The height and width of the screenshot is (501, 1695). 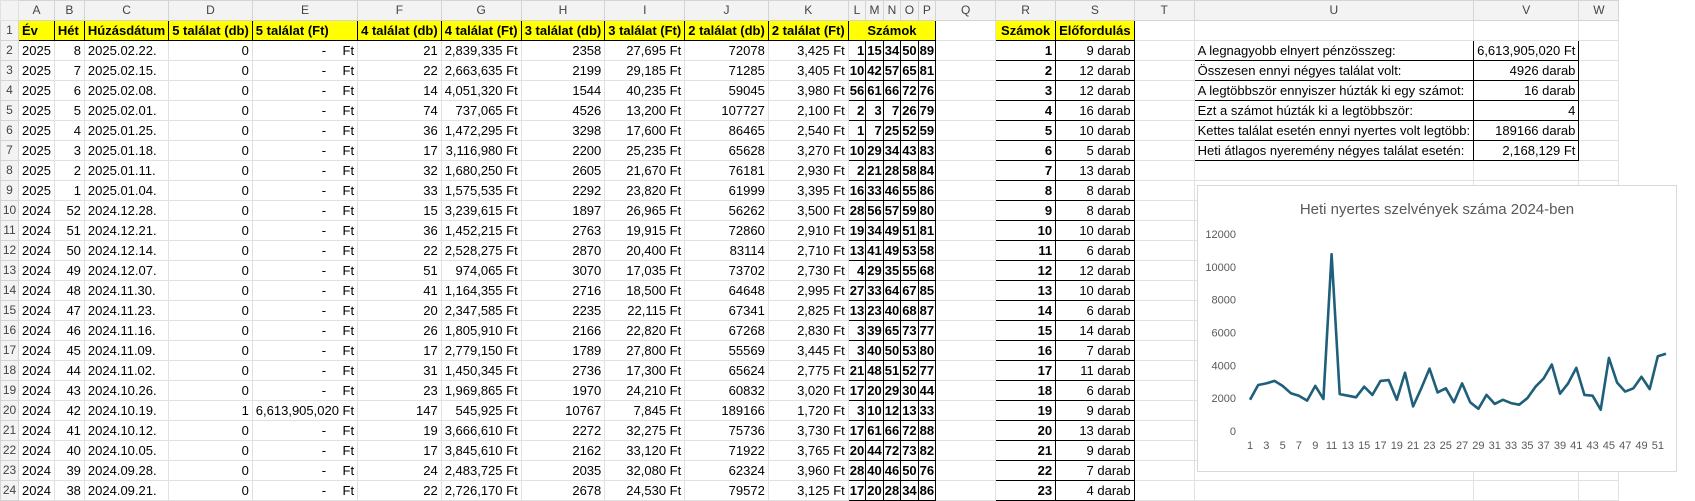 I want to click on cell-drawn-number: 4, so click(x=857, y=270).